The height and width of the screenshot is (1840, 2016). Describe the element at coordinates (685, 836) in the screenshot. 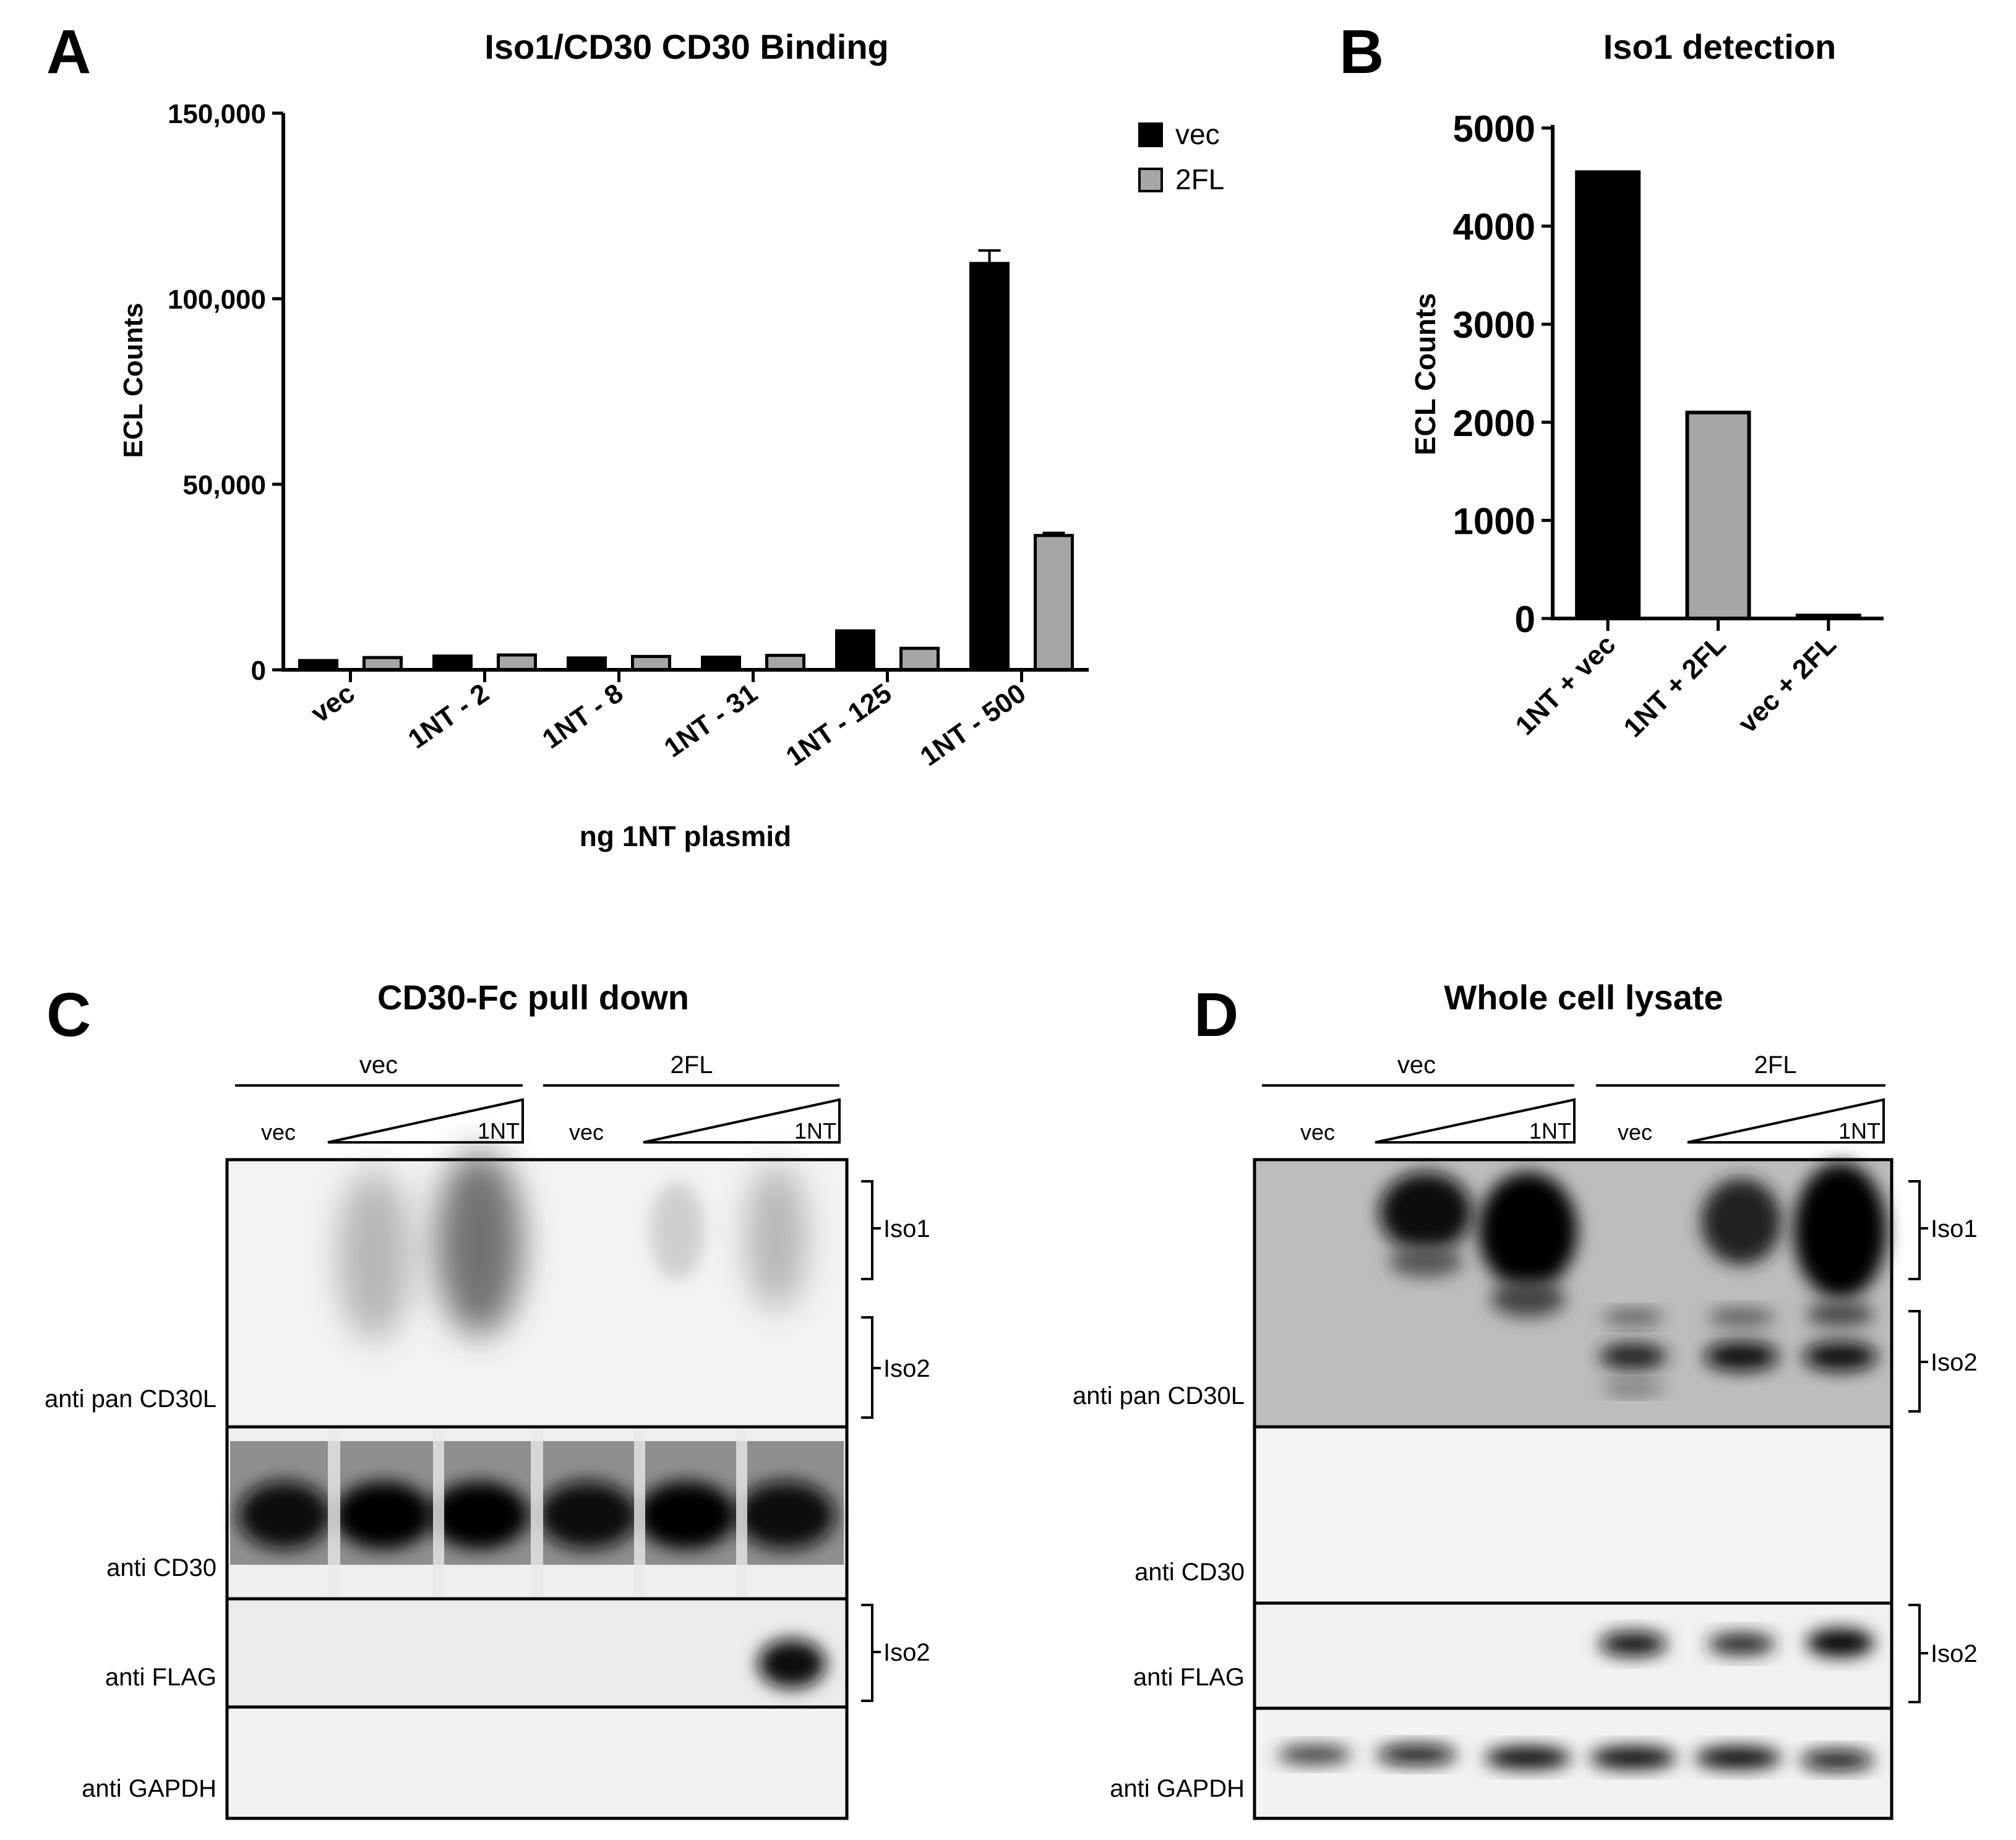

I see `chart-a-xlabel: ng 1NT plasmid` at that location.